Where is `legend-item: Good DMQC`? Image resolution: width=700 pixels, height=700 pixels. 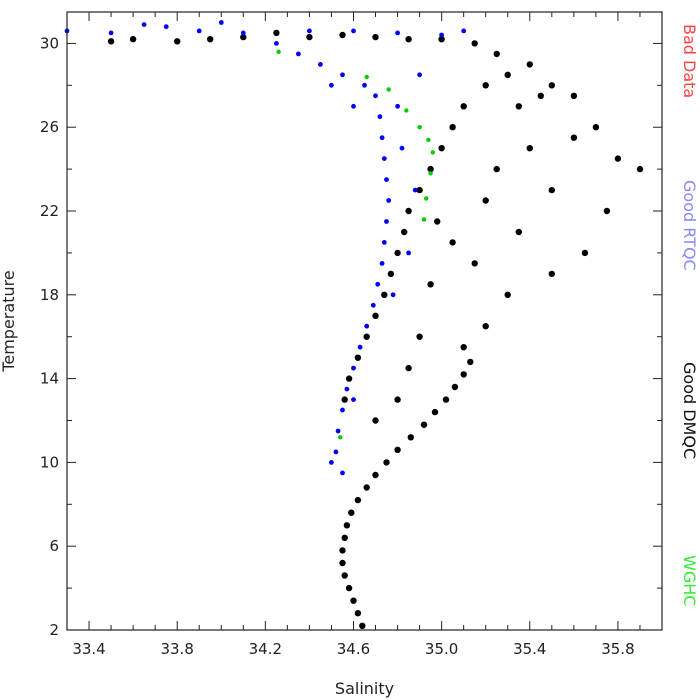
legend-item: Good DMQC is located at coordinates (689, 410).